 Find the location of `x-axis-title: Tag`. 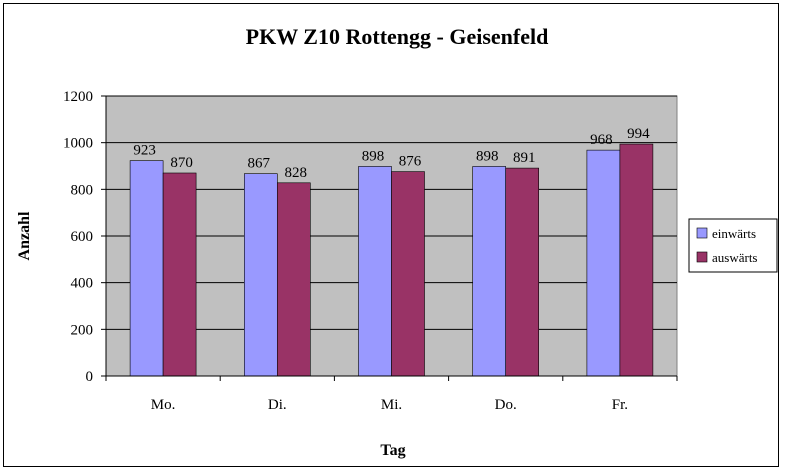

x-axis-title: Tag is located at coordinates (392, 450).